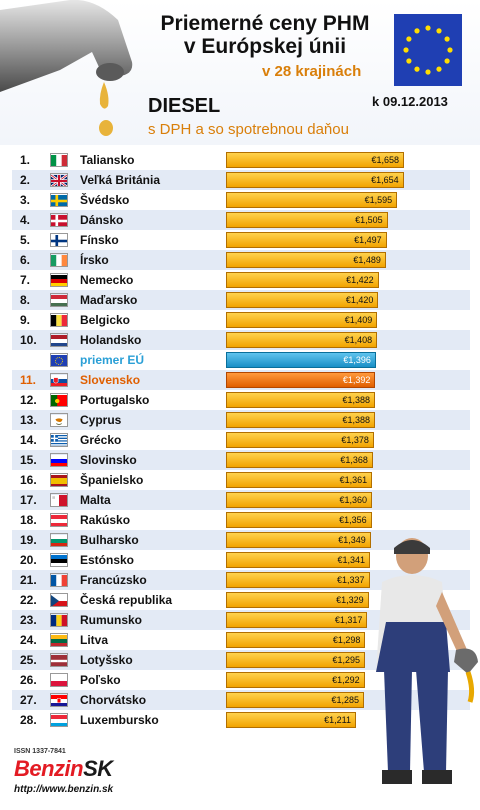 The image size is (480, 810). Describe the element at coordinates (94, 640) in the screenshot. I see `country-label: Litva` at that location.